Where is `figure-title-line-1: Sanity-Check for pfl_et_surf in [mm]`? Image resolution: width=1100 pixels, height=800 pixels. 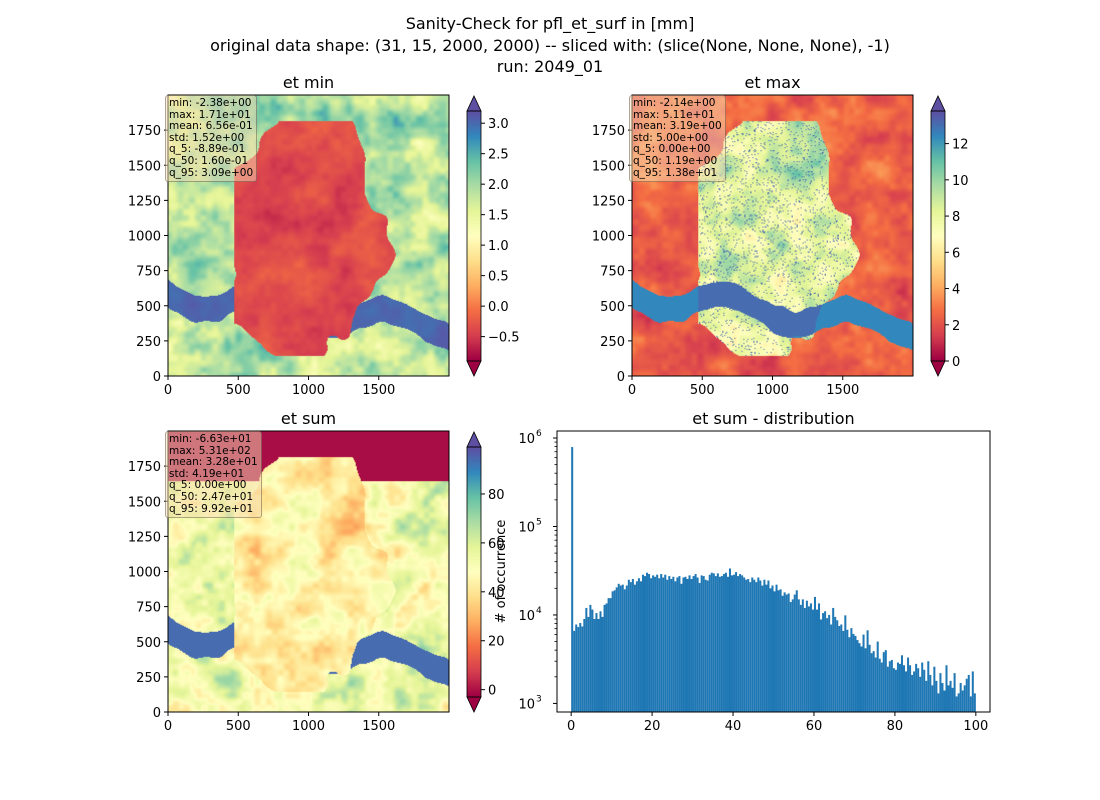 figure-title-line-1: Sanity-Check for pfl_et_surf in [mm] is located at coordinates (550, 23).